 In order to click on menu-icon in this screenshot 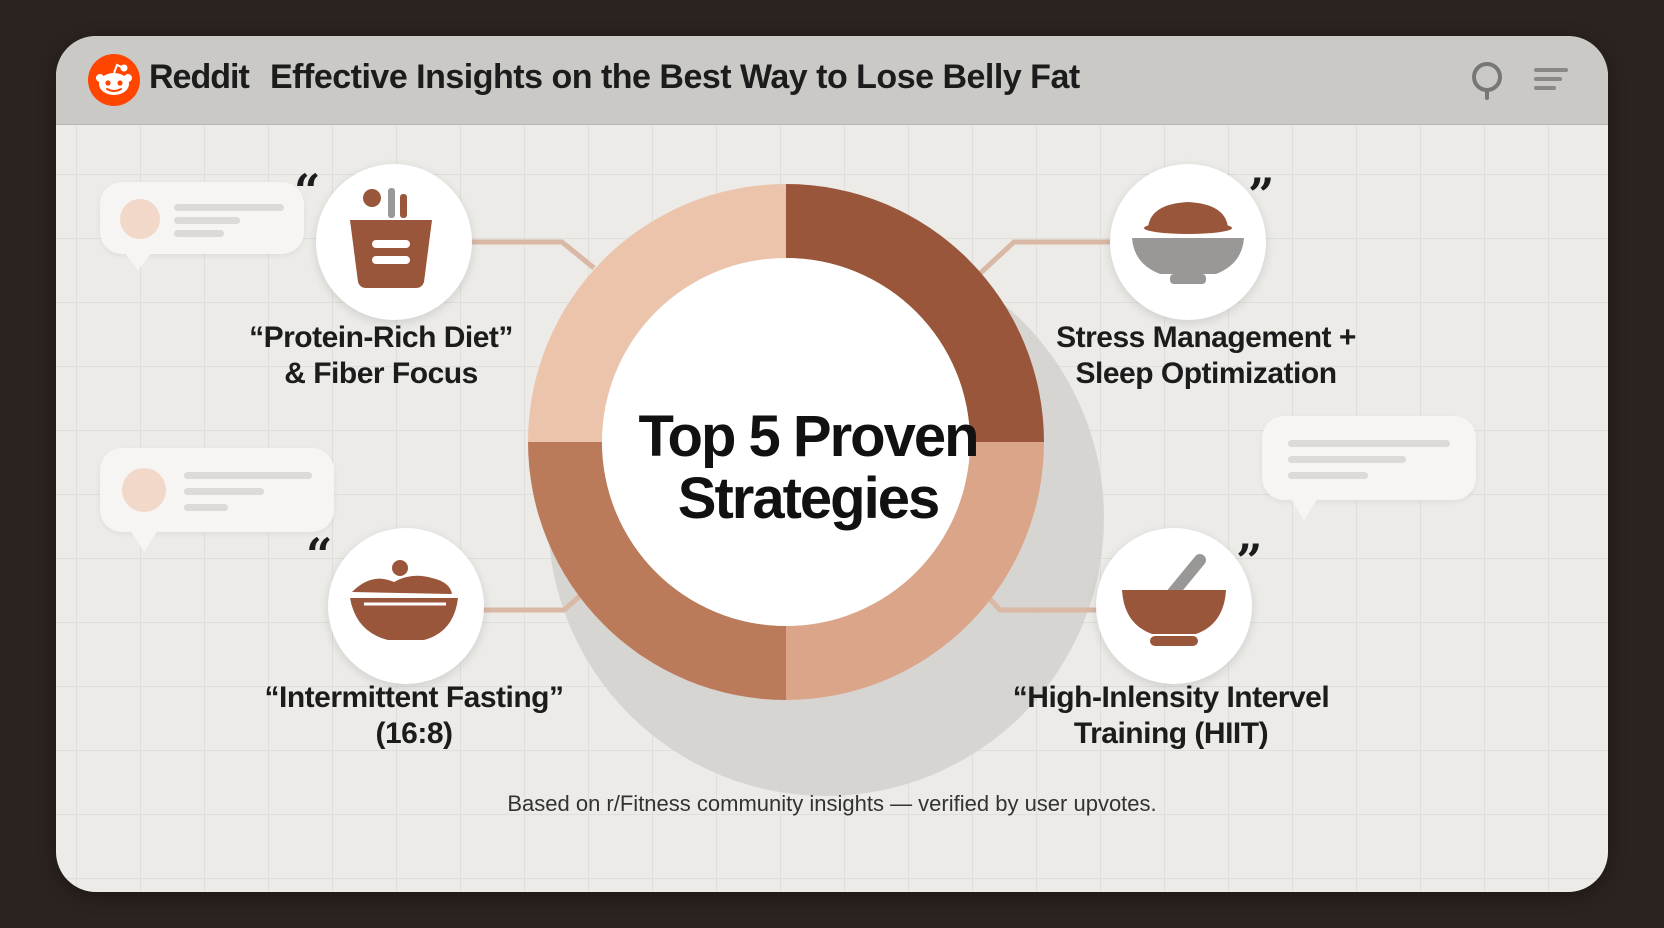, I will do `click(1552, 80)`.